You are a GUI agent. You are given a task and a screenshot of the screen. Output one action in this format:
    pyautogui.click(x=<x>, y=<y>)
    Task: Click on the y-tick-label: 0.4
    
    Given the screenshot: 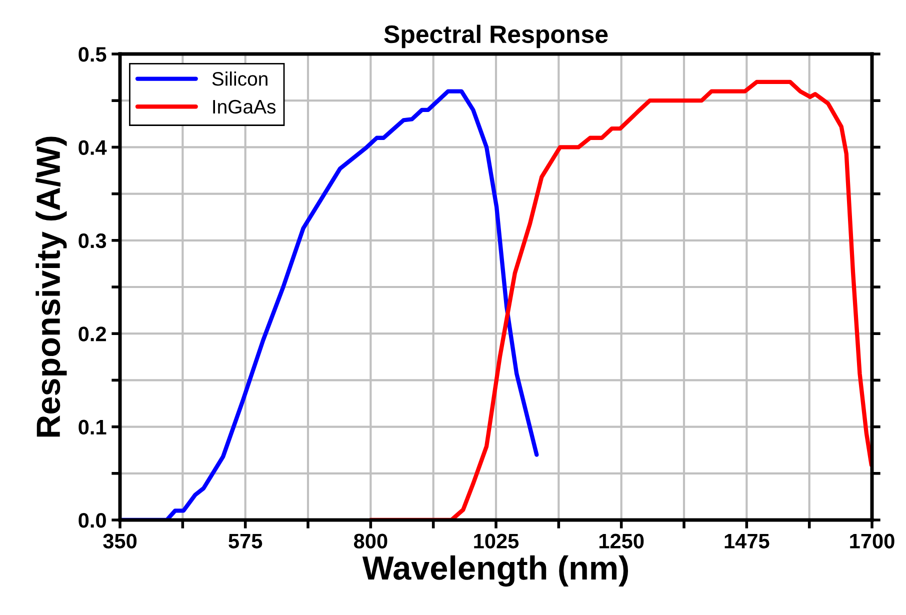 What is the action you would take?
    pyautogui.click(x=92, y=147)
    